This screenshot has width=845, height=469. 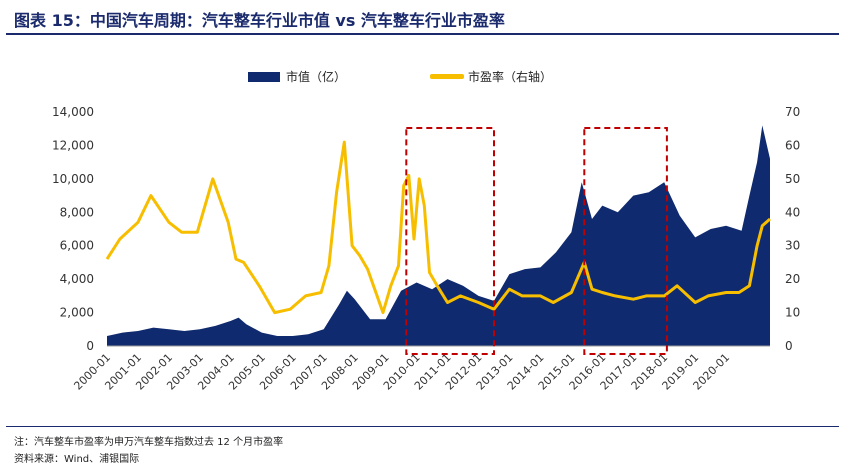 I want to click on legend-label-market-cap: 市值（亿）, so click(x=316, y=76).